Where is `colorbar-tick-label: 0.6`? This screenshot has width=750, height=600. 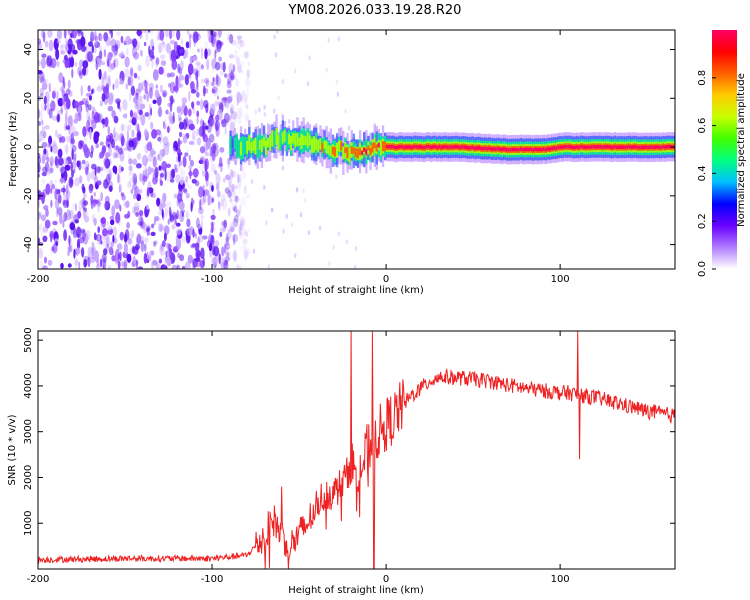
colorbar-tick-label: 0.6 is located at coordinates (702, 126).